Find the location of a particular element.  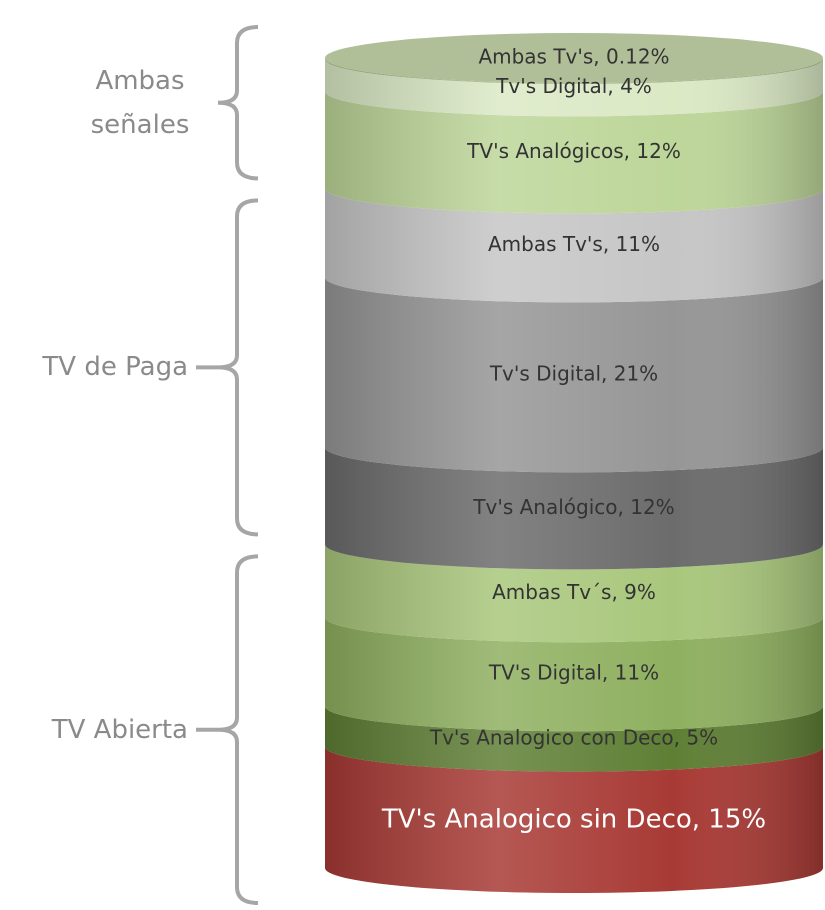

segment-label: Tv's Digital, 21% is located at coordinates (573, 373).